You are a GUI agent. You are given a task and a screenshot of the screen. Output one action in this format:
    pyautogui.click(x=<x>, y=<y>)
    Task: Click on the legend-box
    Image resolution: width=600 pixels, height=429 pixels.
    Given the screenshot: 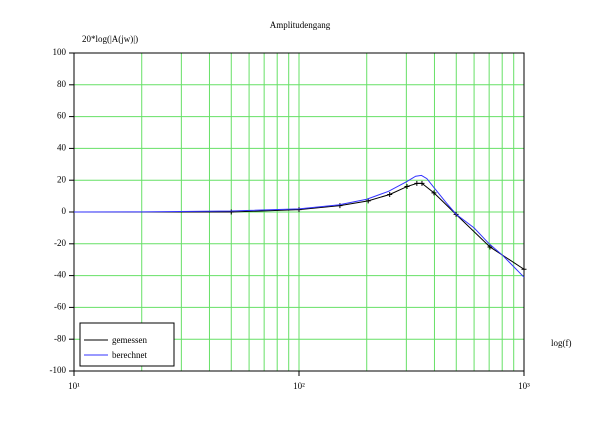 What is the action you would take?
    pyautogui.click(x=127, y=344)
    